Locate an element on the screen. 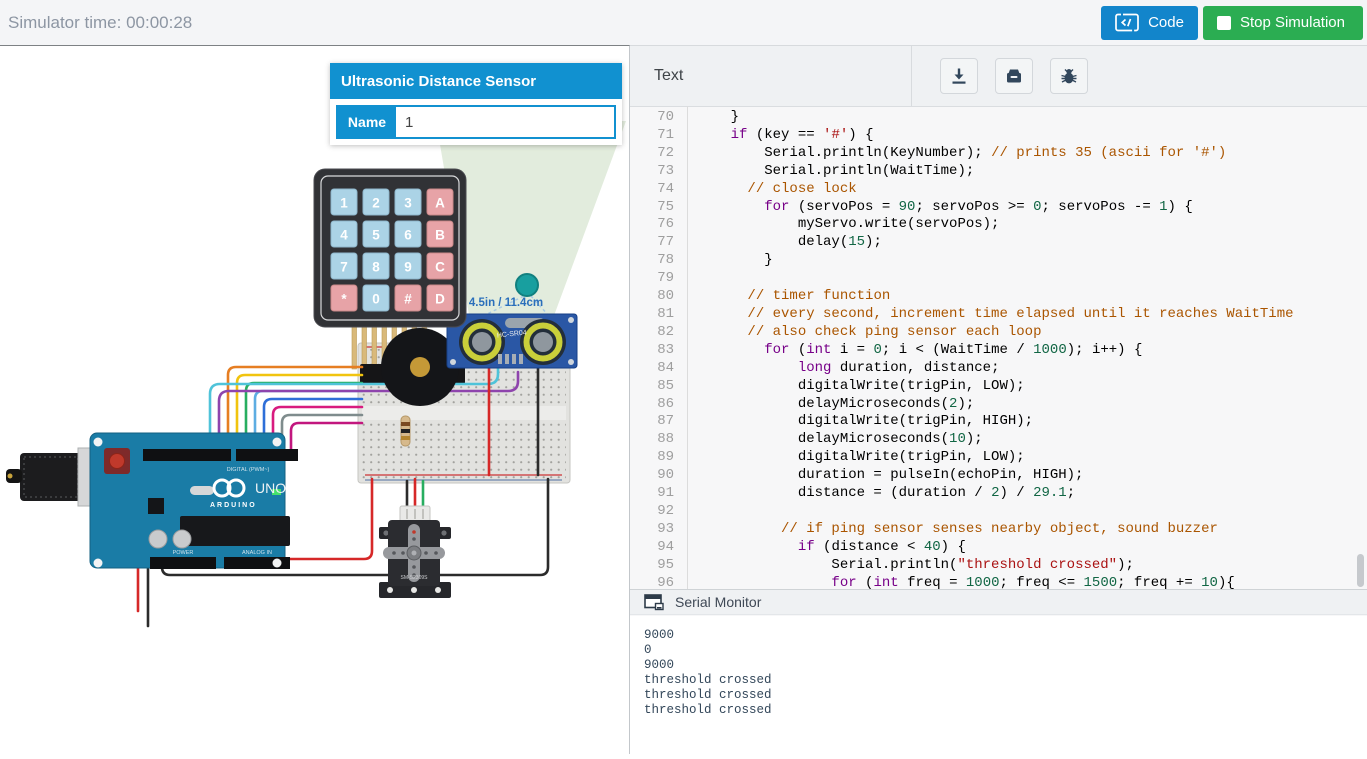  keypad: 1 2 3 A 4 5 6 B 7 8 9 C * 0 # D is located at coordinates (390, 248).